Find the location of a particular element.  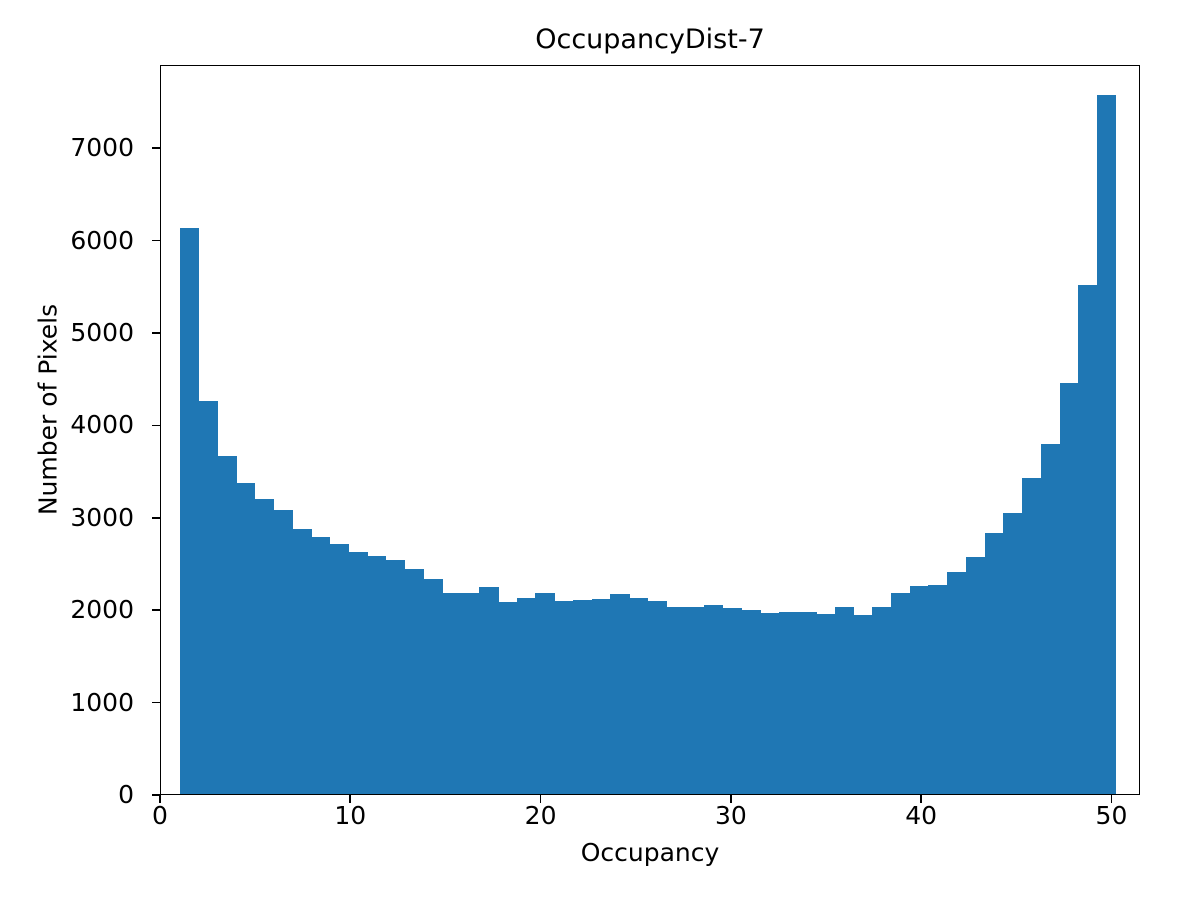

x-tick-label: 40 is located at coordinates (921, 815).